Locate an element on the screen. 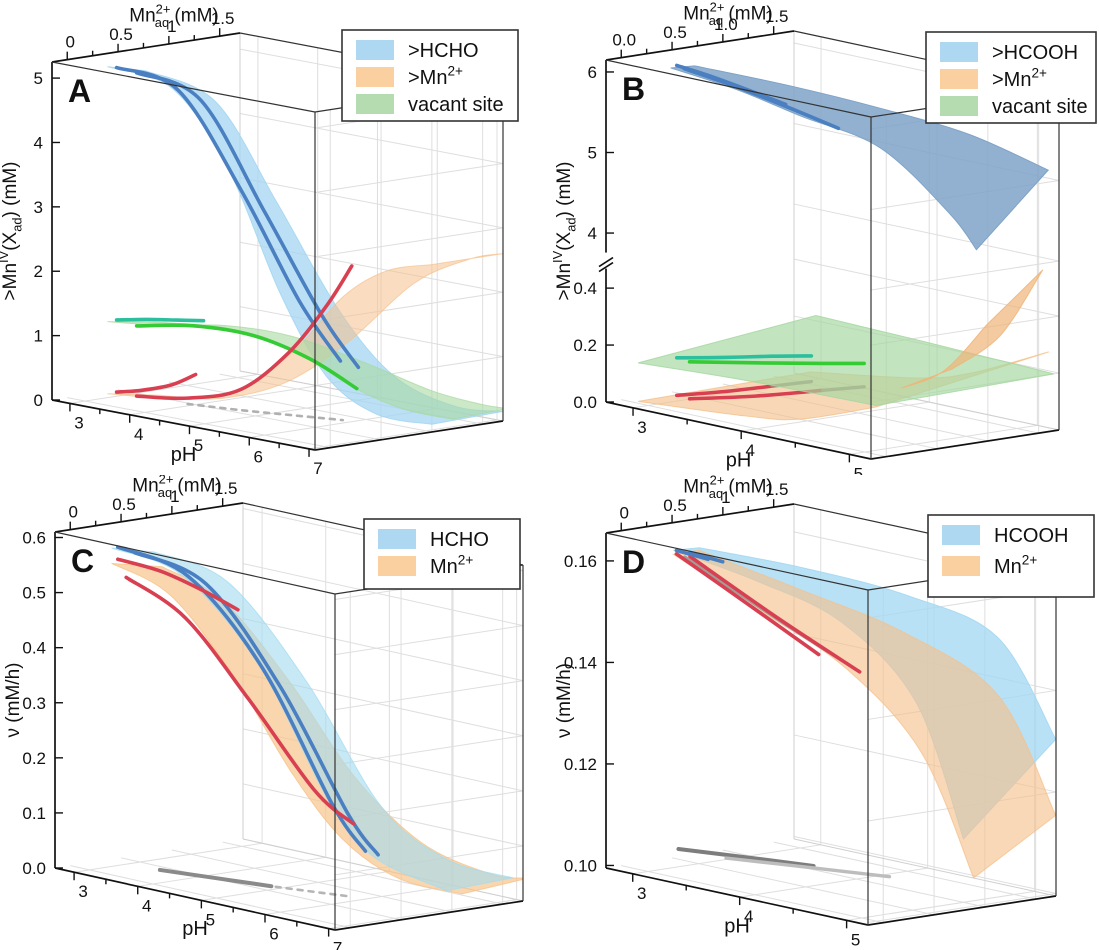  panel-letter: D is located at coordinates (633, 562).